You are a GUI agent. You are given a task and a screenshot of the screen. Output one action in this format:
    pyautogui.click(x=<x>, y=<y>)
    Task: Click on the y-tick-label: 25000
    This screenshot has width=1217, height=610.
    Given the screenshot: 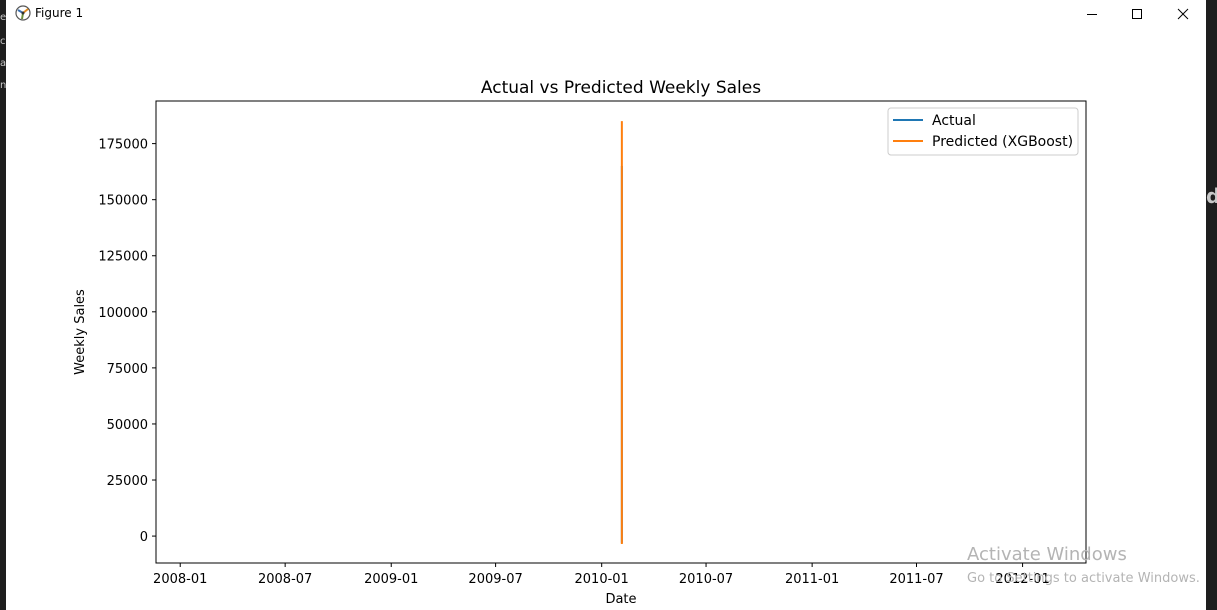 What is the action you would take?
    pyautogui.click(x=127, y=481)
    